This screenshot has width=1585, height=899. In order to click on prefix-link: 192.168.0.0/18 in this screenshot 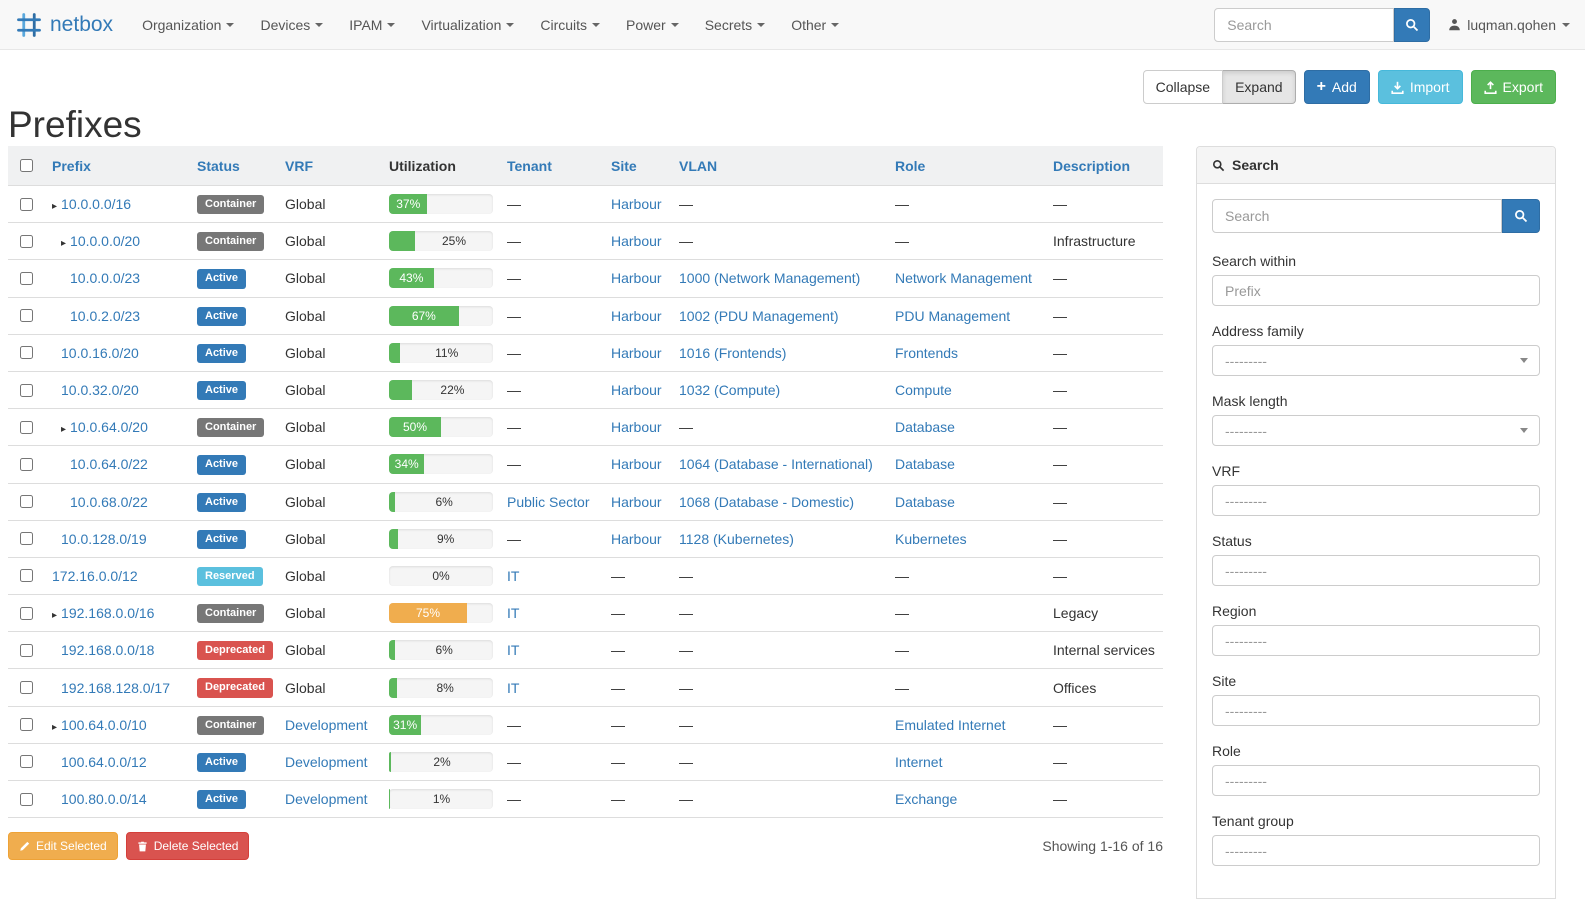, I will do `click(108, 650)`.